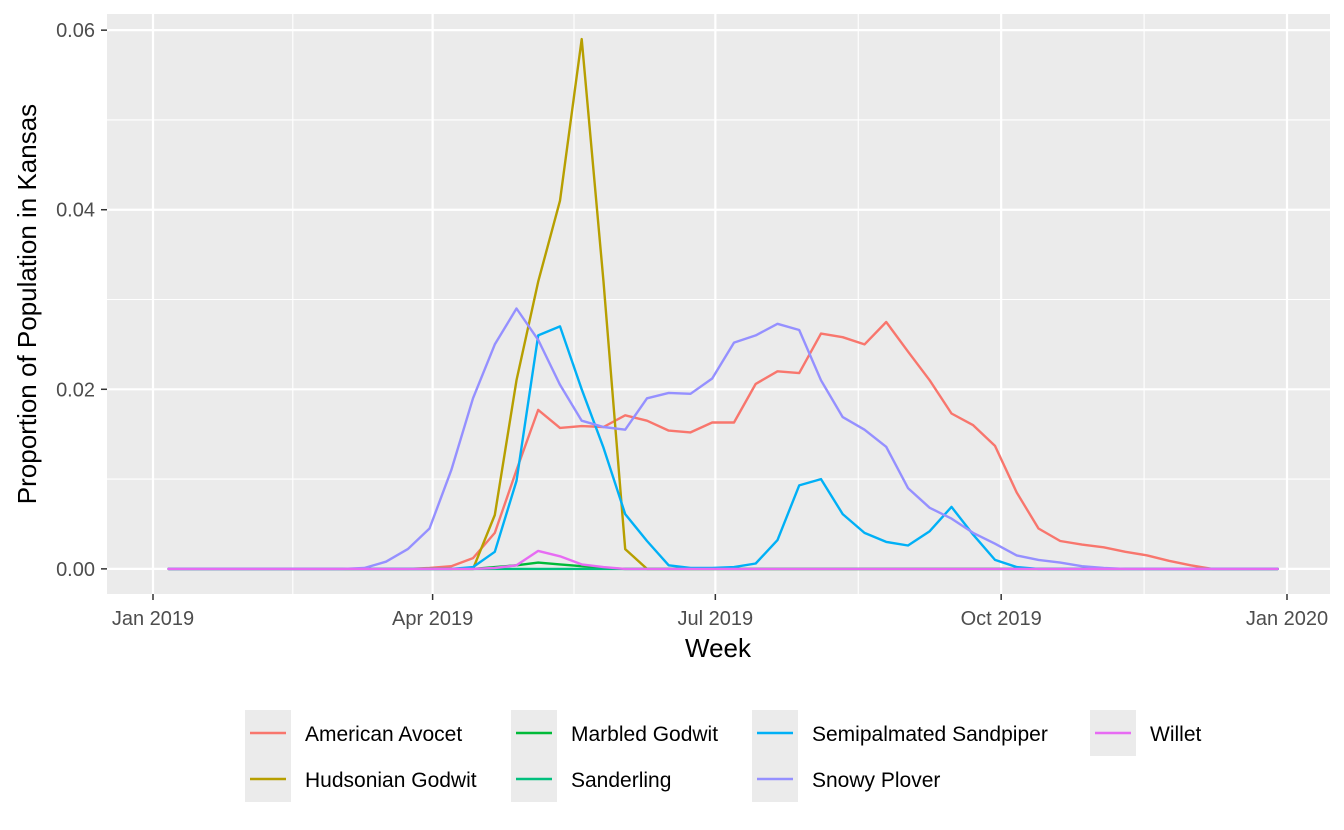  Describe the element at coordinates (432, 619) in the screenshot. I see `x-tick-label: Apr 2019` at that location.